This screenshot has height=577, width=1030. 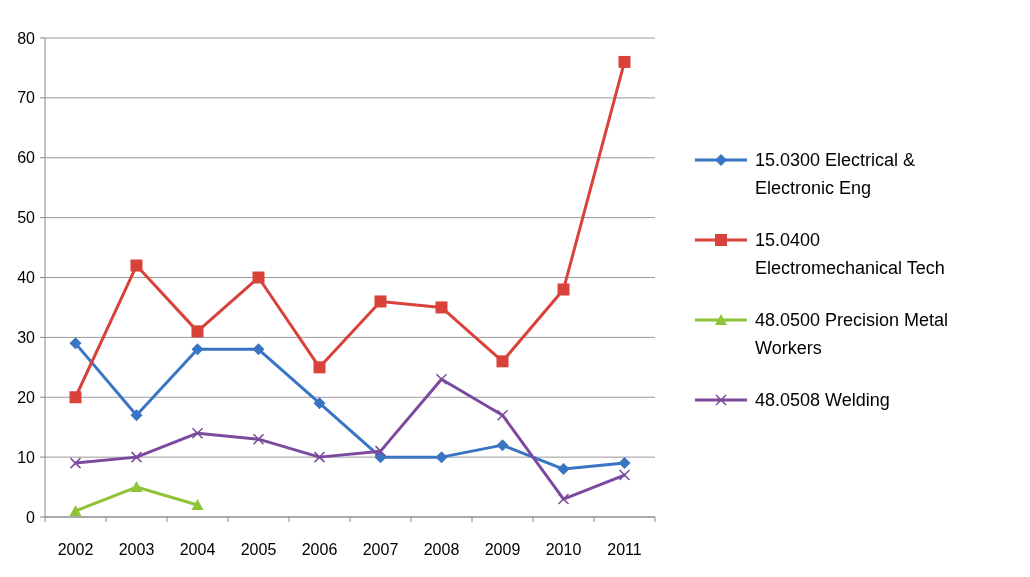 What do you see at coordinates (835, 174) in the screenshot?
I see `legend-label: 15.0300 Electrical & Electronic Eng` at bounding box center [835, 174].